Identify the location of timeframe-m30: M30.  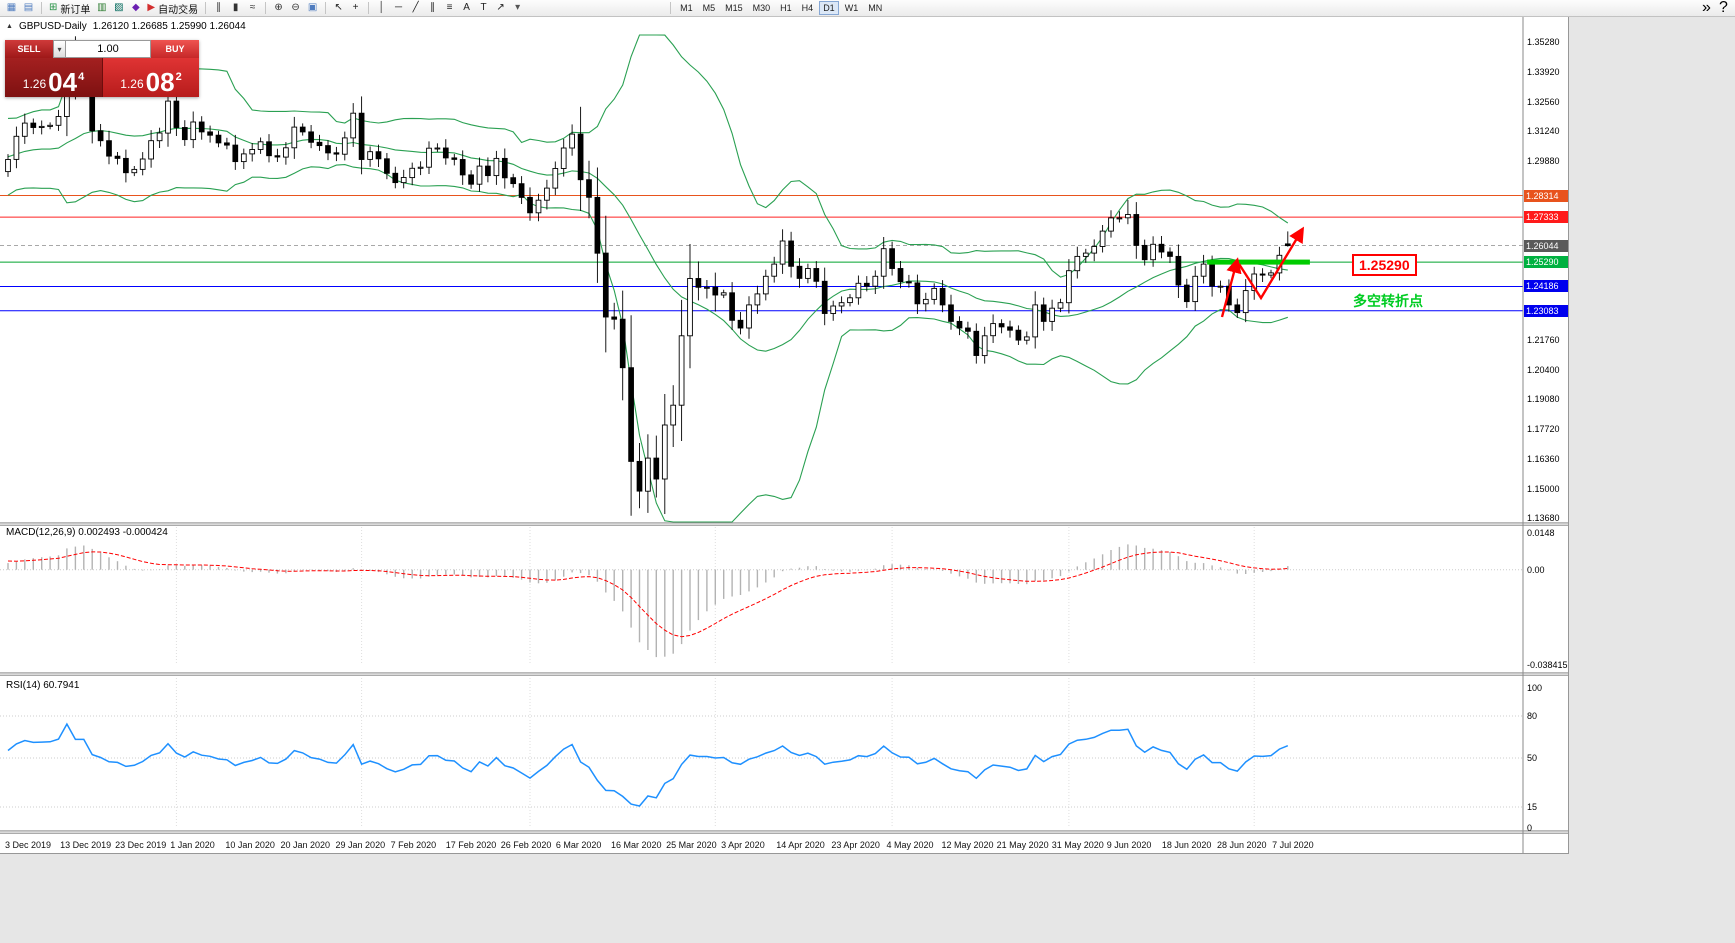
(761, 8).